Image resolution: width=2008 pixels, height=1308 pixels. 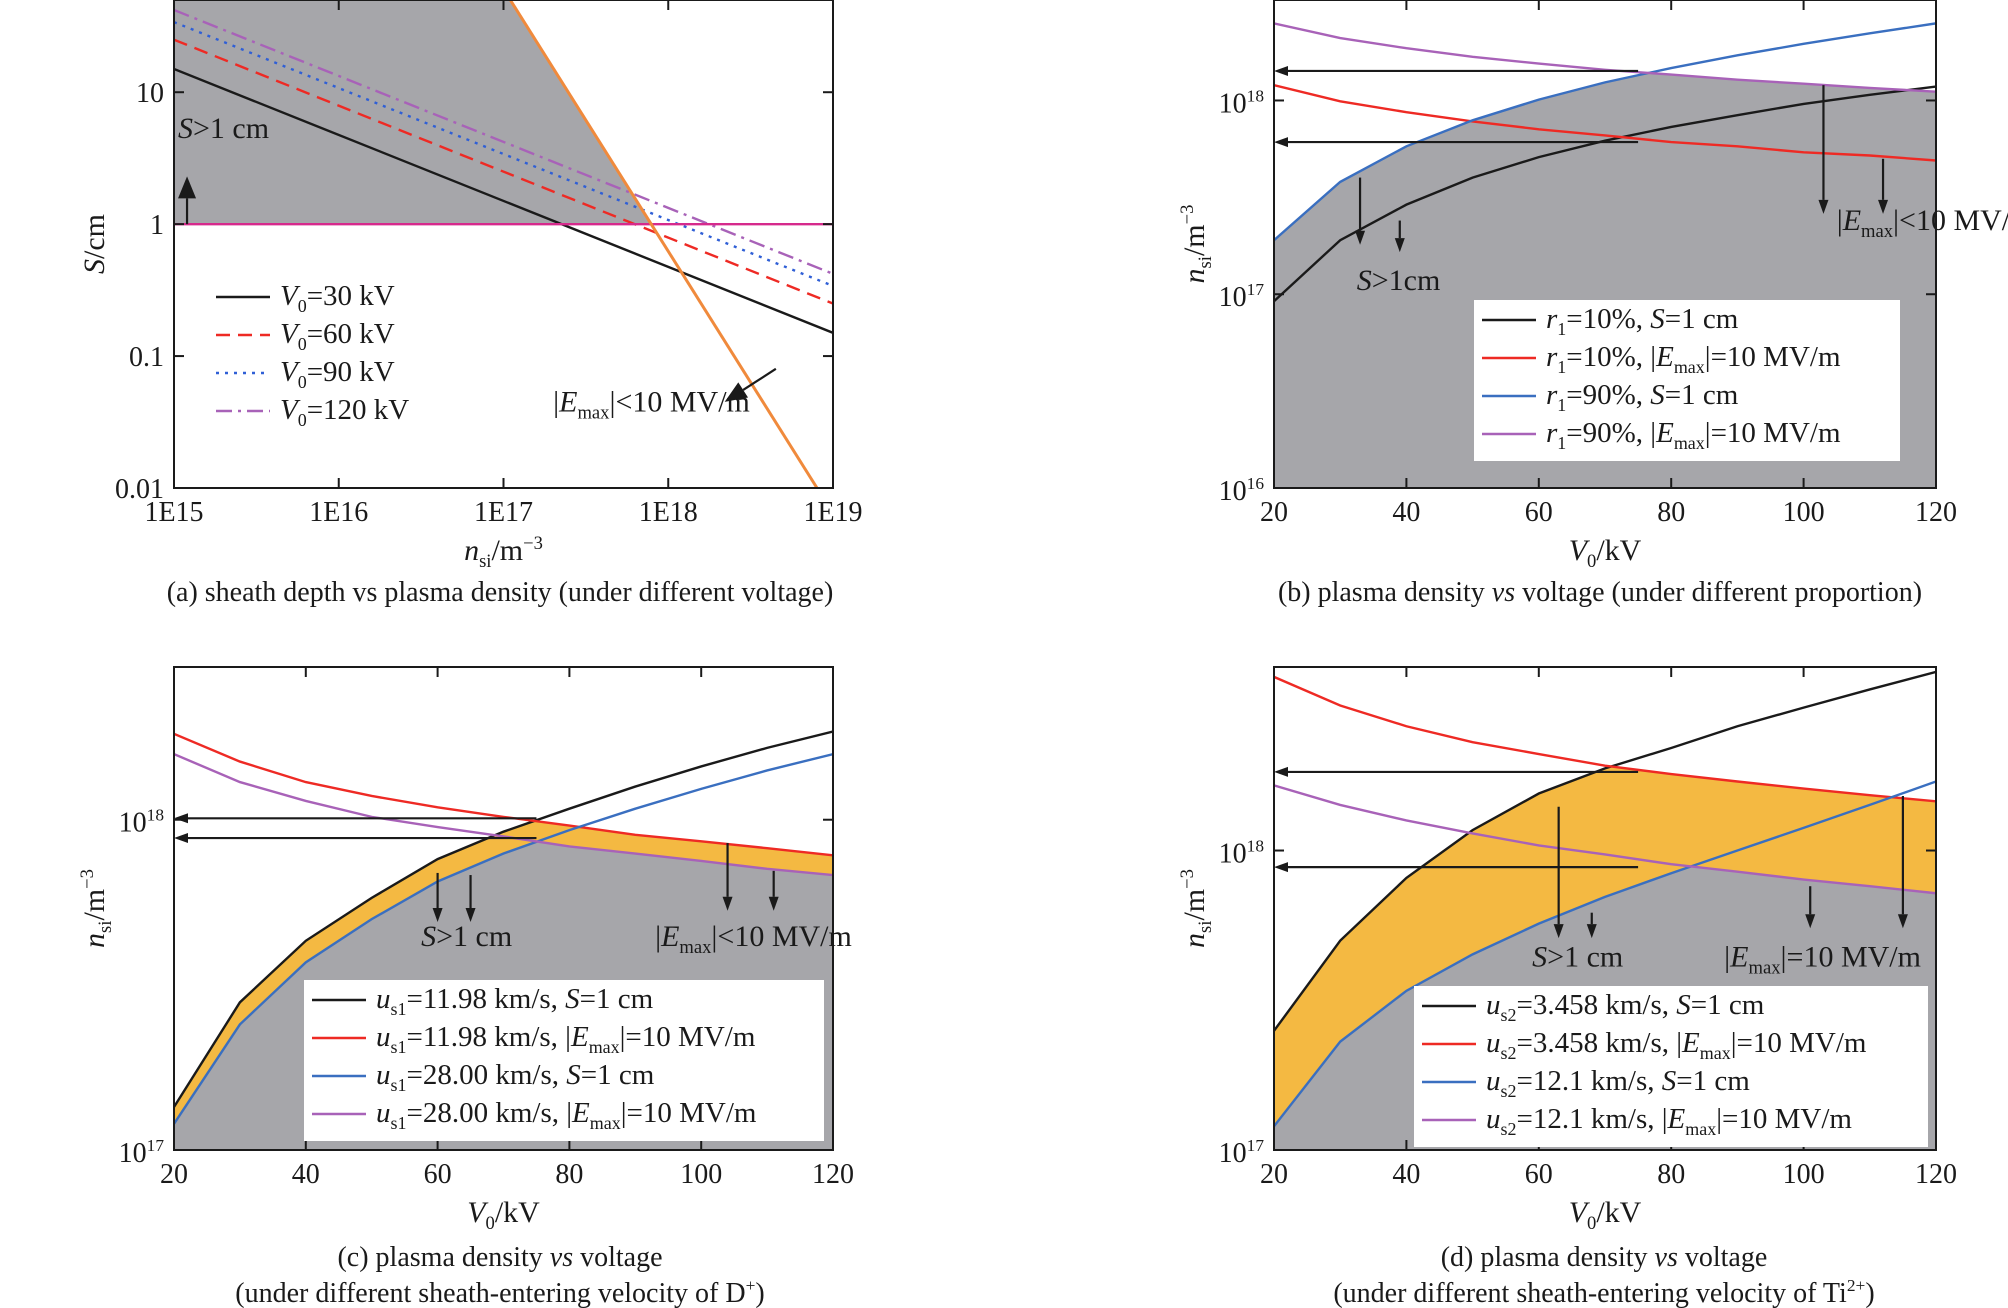 What do you see at coordinates (146, 357) in the screenshot?
I see `y-tick-label: 0.1` at bounding box center [146, 357].